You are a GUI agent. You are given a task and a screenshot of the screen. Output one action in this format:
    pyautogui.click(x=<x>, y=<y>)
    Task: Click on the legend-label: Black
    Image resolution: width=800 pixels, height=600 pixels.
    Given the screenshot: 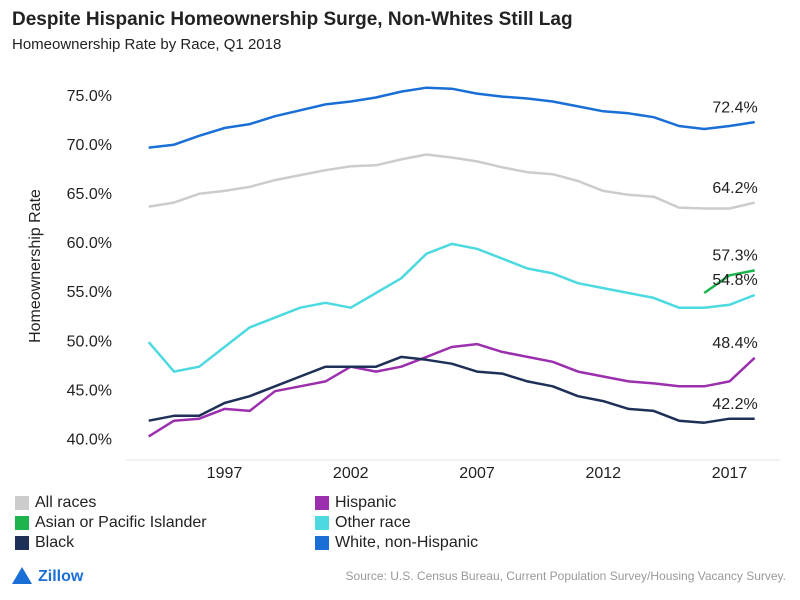 What is the action you would take?
    pyautogui.click(x=55, y=542)
    